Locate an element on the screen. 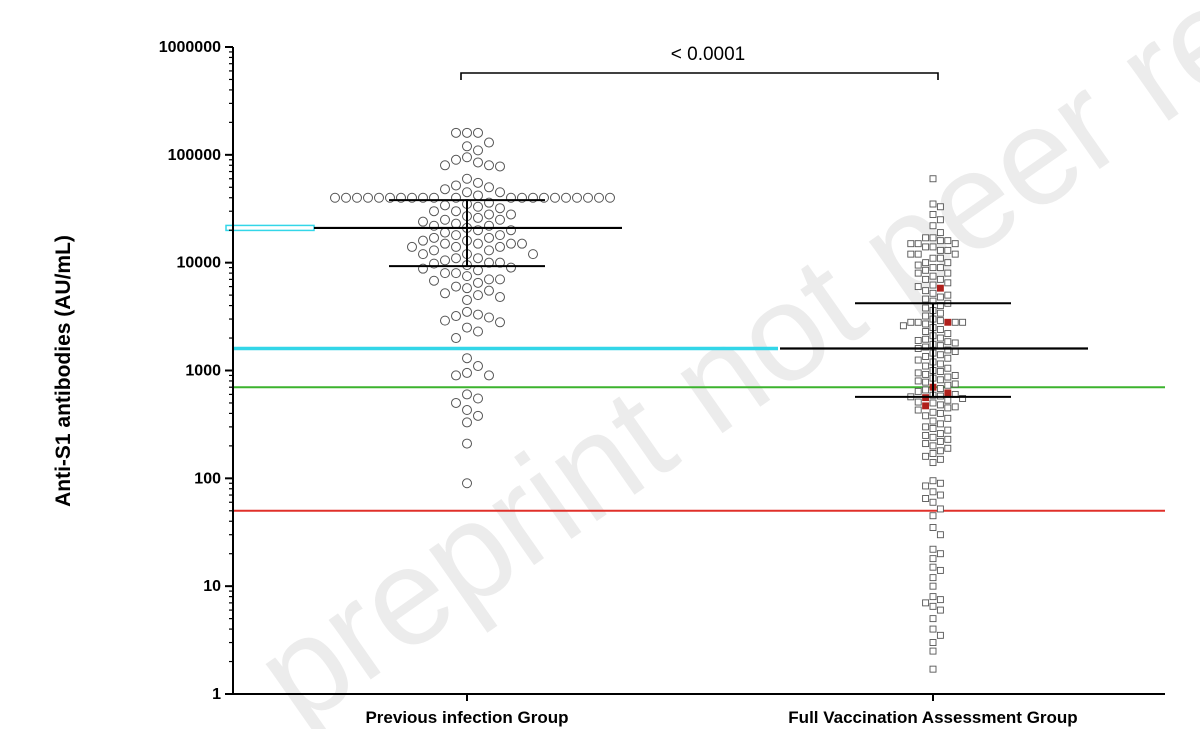  x-category-label-1: Full Vaccination Assessment Group is located at coordinates (932, 717).